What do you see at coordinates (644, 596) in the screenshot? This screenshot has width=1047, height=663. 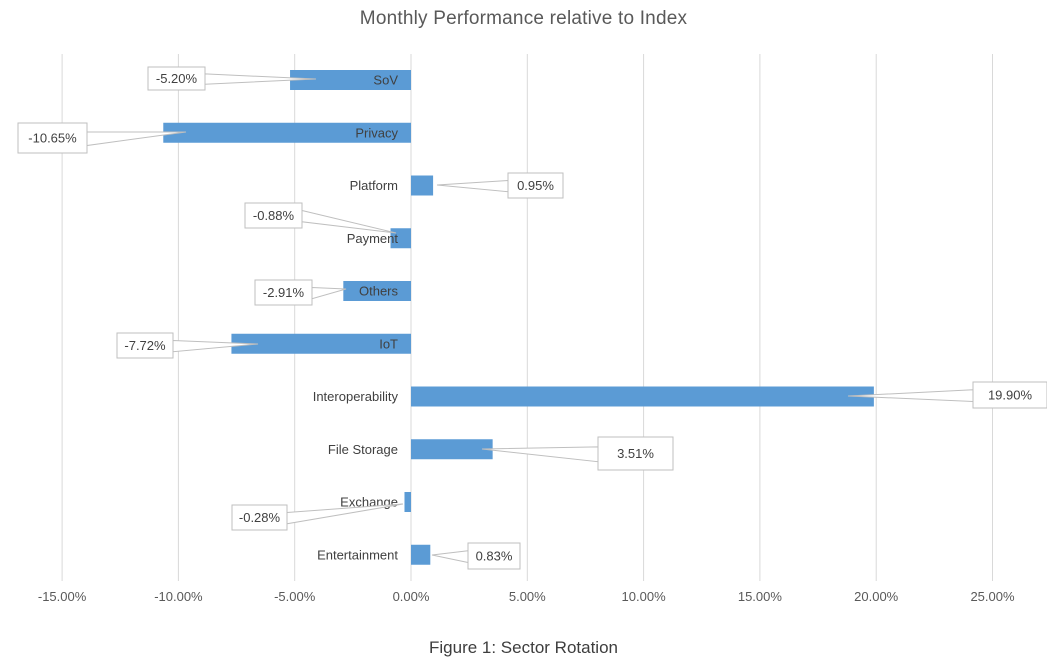 I see `x-tick-label-10: 10.00%` at bounding box center [644, 596].